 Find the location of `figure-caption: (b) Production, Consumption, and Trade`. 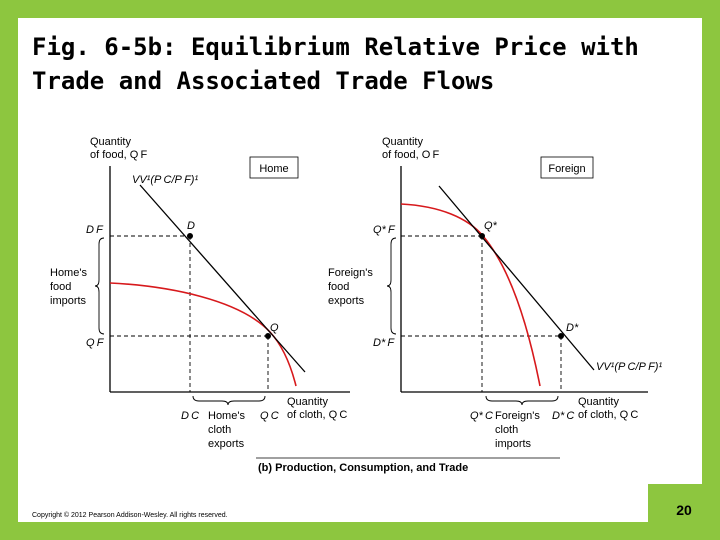

figure-caption: (b) Production, Consumption, and Trade is located at coordinates (363, 468).